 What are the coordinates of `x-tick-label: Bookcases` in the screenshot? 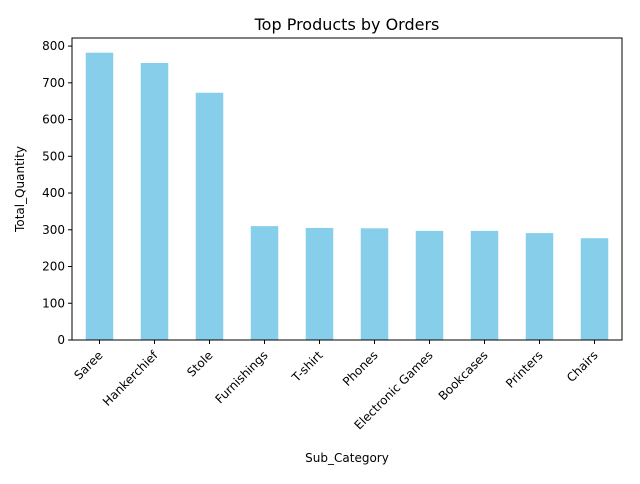 It's located at (463, 375).